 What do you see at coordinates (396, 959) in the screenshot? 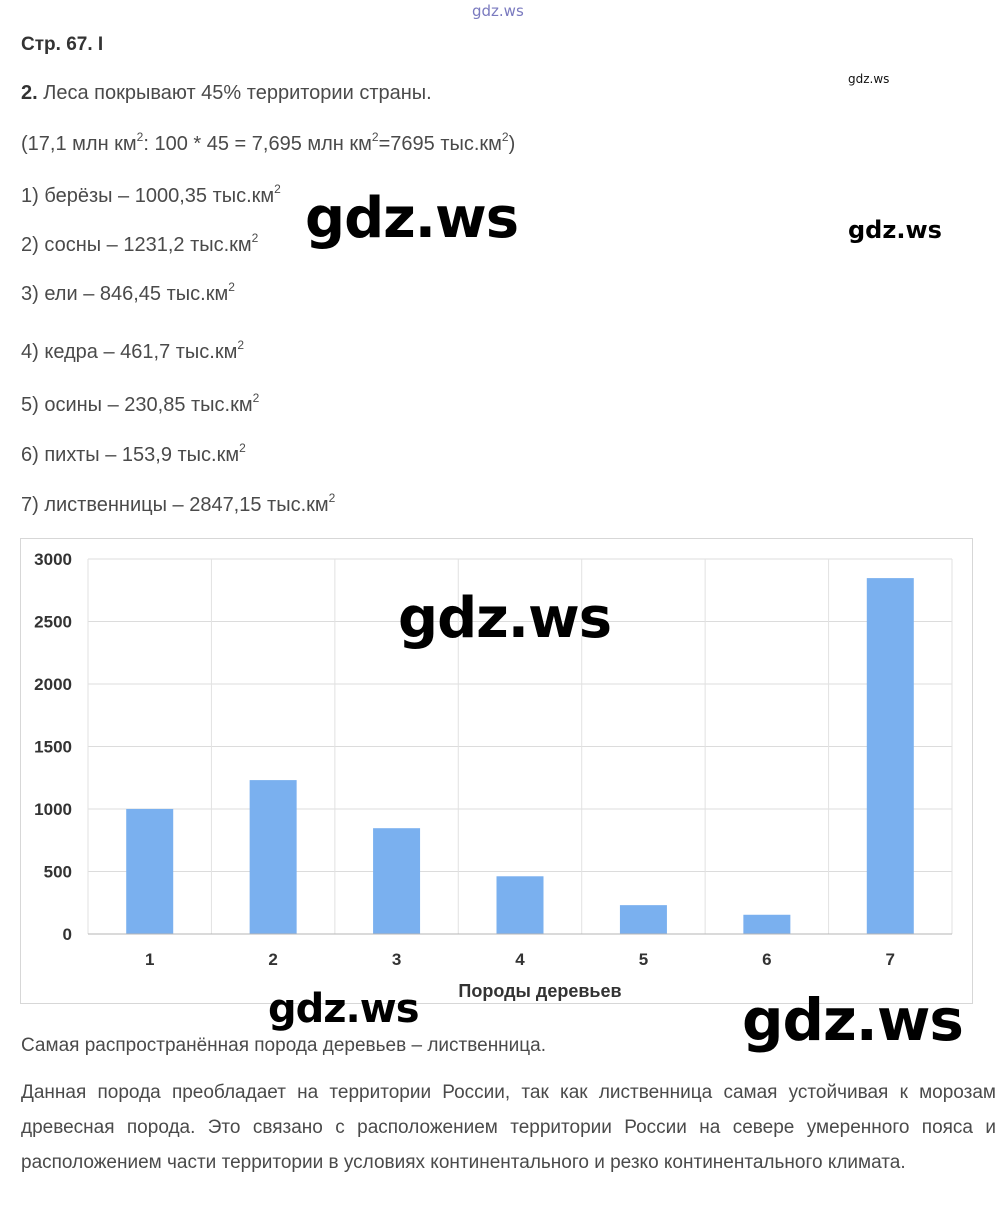
I see `x-tick-label: 3` at bounding box center [396, 959].